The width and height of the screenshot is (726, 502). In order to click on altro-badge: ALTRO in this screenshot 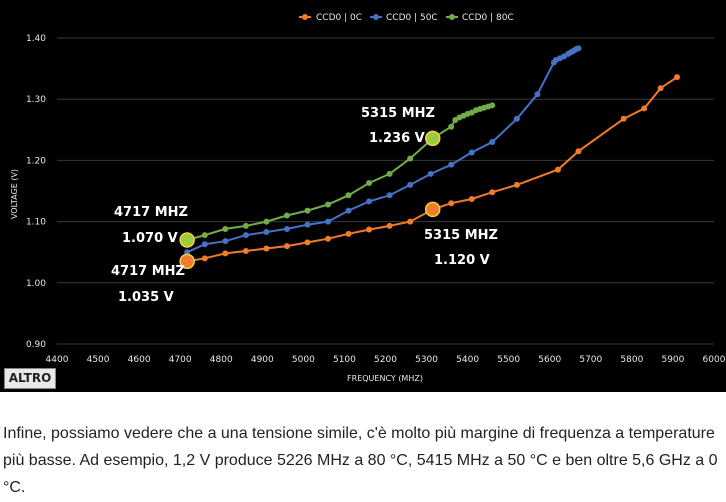, I will do `click(30, 378)`.